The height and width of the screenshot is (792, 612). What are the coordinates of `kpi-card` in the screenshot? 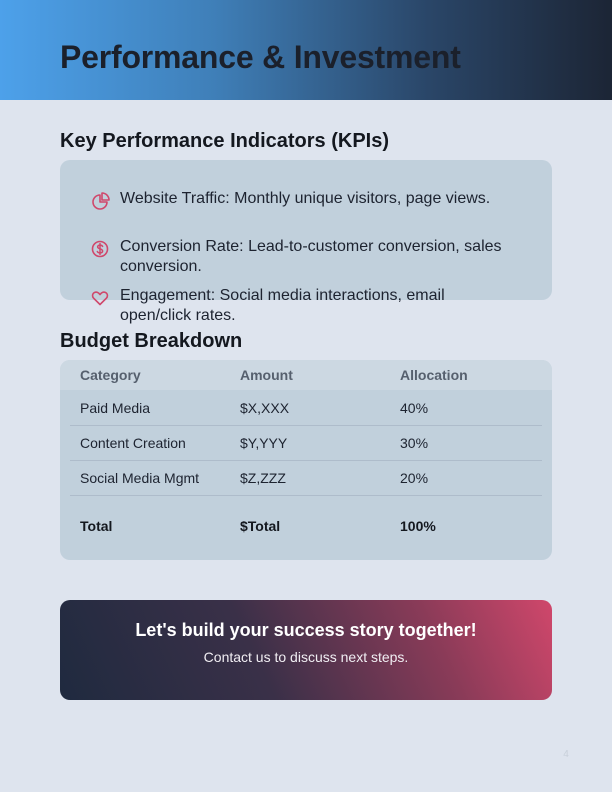 It's located at (306, 230).